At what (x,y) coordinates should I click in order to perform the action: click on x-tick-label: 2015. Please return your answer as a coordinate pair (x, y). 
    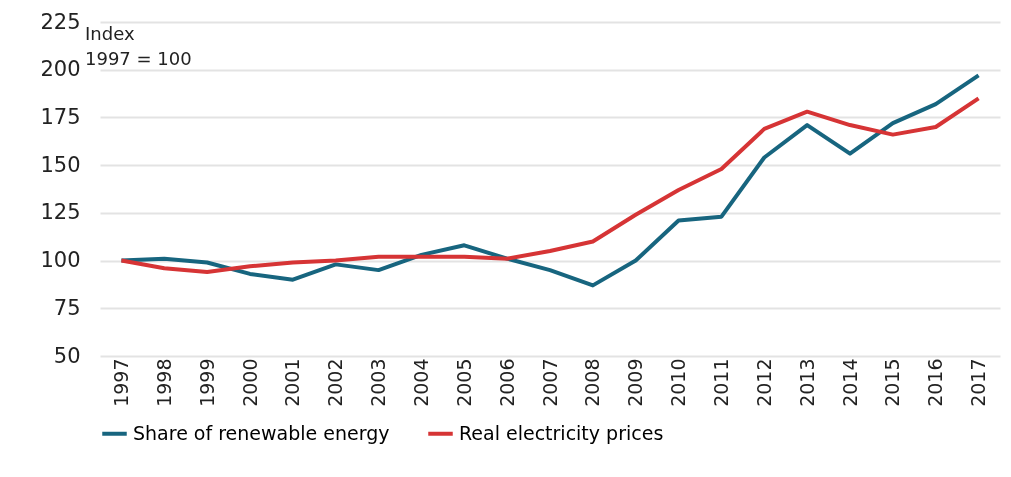
    Looking at the image, I should click on (892, 382).